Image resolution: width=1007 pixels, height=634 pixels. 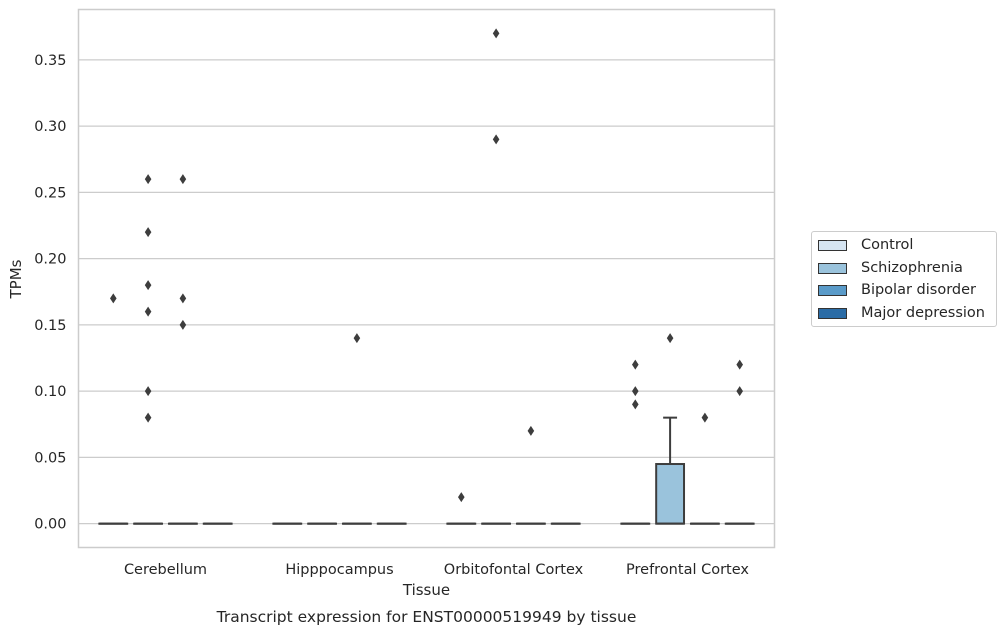 I want to click on y-tick-label: 0.30, so click(x=50, y=127).